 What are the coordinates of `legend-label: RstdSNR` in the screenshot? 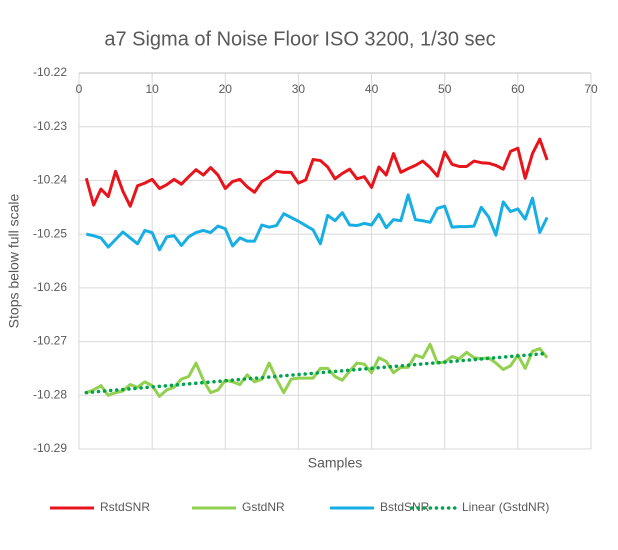 It's located at (125, 507).